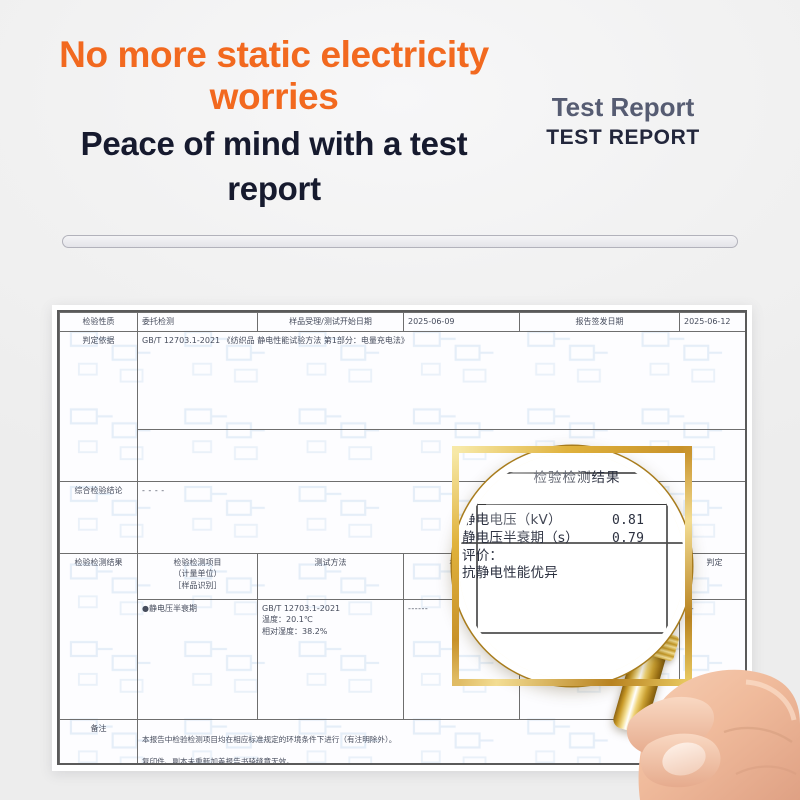  I want to click on thumbnail, so click(684, 759).